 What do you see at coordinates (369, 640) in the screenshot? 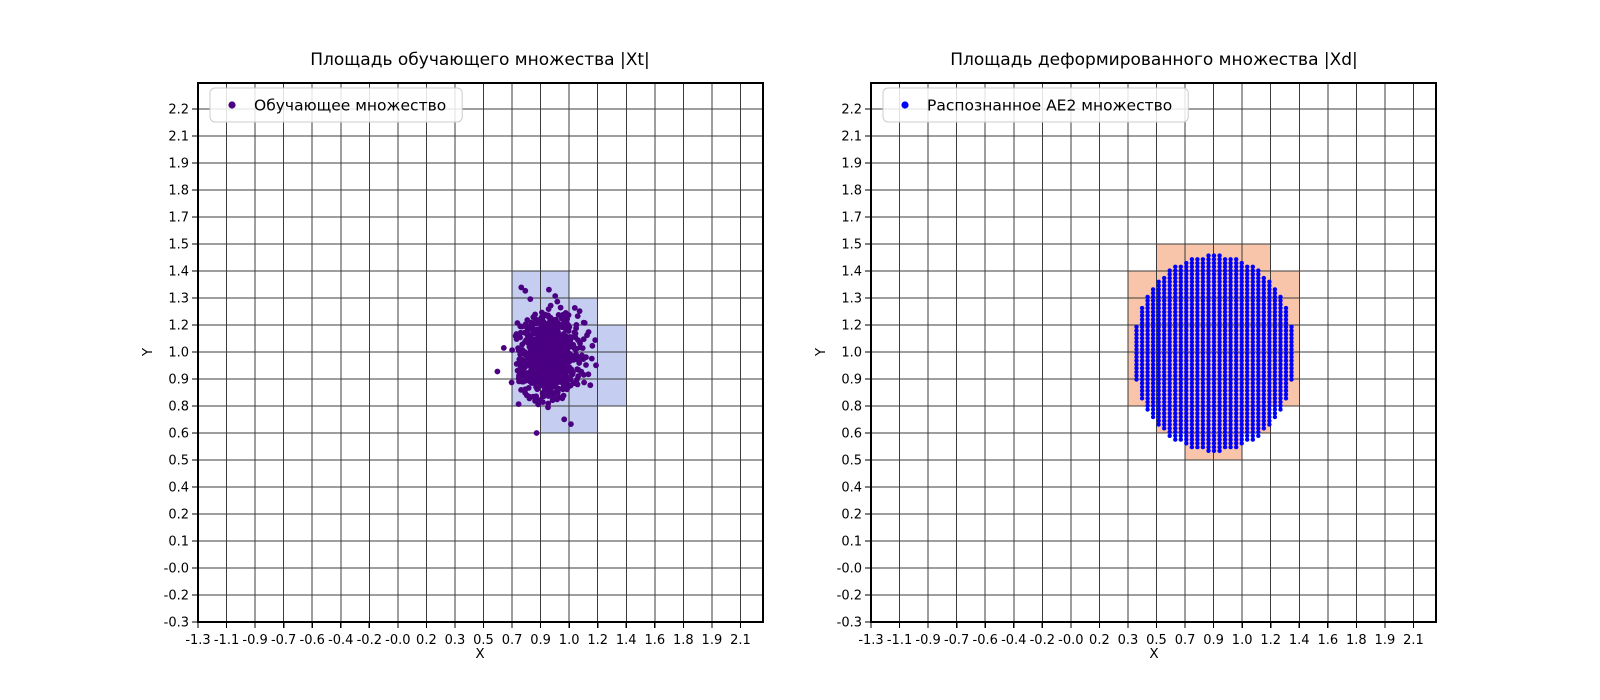
I see `x-tick-label: -0.2` at bounding box center [369, 640].